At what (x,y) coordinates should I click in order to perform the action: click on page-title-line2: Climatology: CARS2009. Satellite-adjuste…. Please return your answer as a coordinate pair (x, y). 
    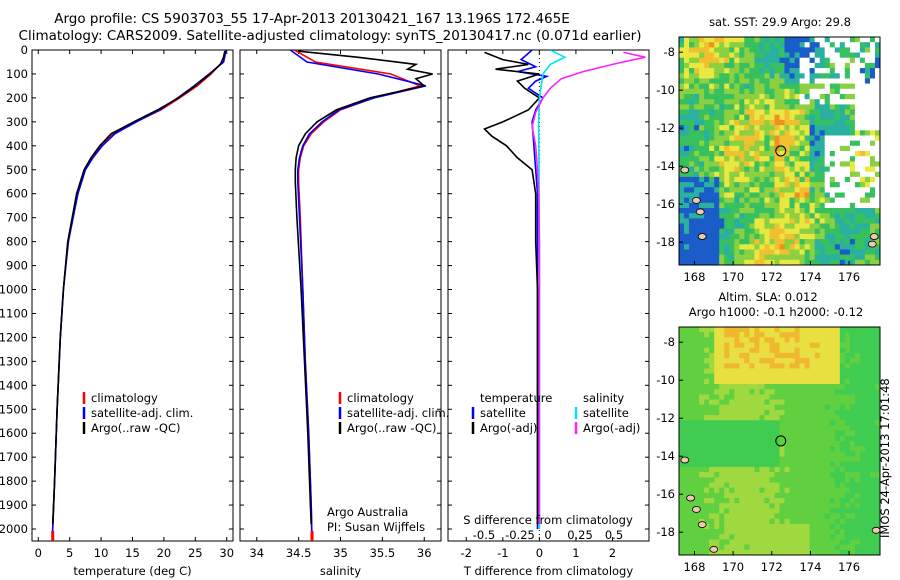
    Looking at the image, I should click on (330, 36).